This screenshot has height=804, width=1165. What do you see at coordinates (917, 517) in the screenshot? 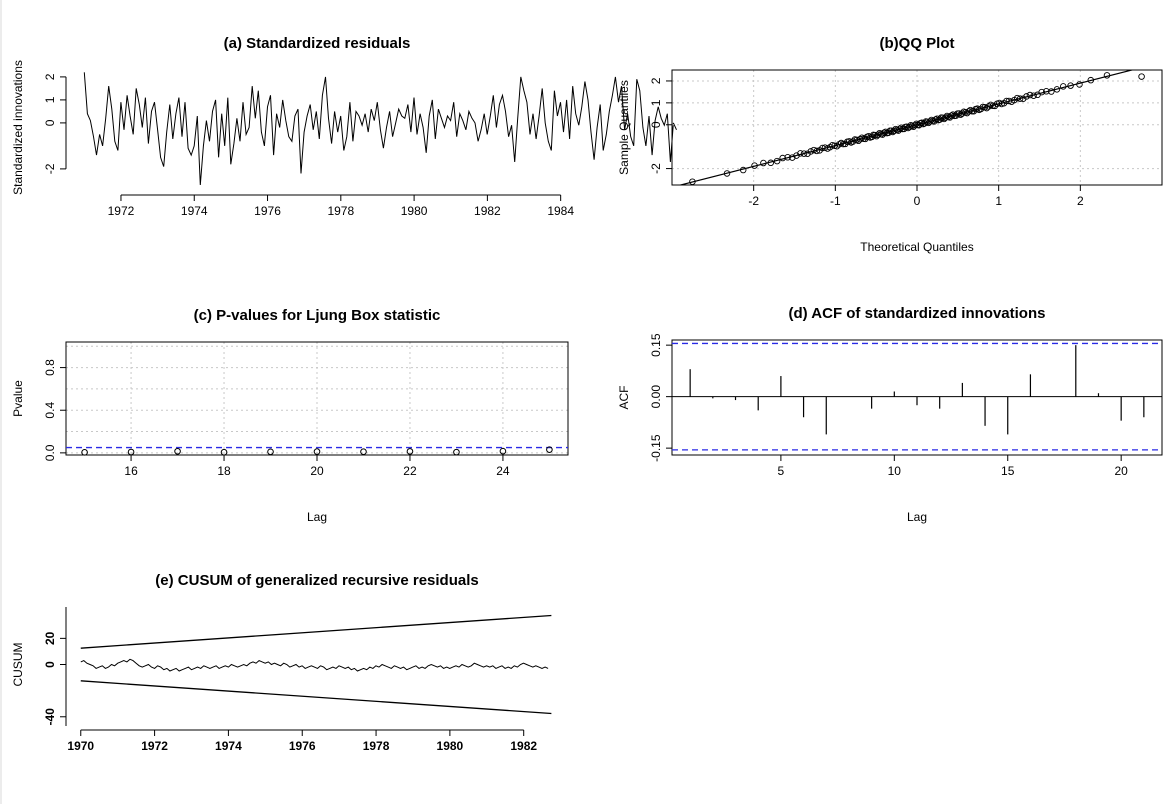
I see `x-axis-label: Lag` at bounding box center [917, 517].